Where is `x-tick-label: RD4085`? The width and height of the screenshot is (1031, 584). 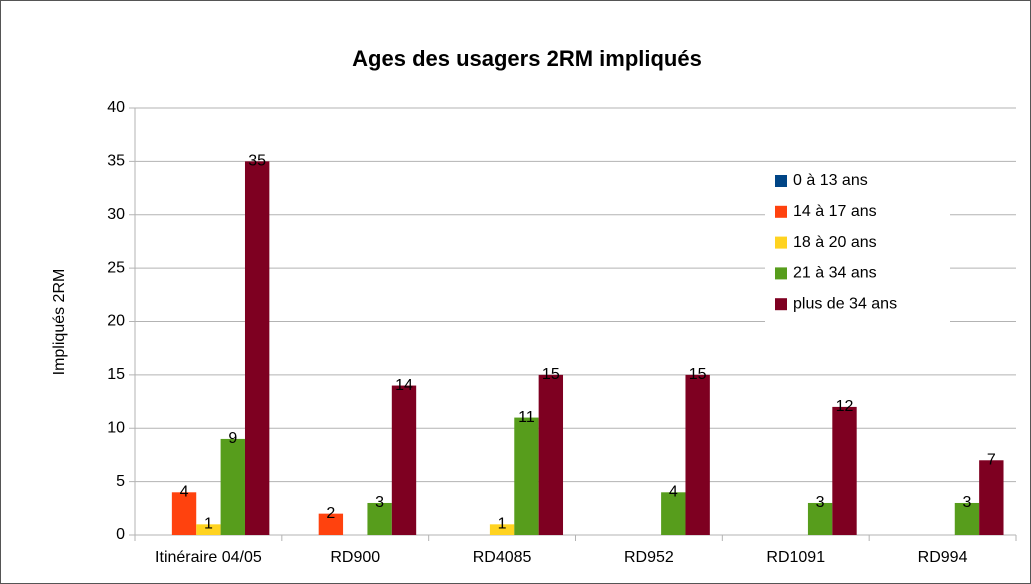 x-tick-label: RD4085 is located at coordinates (502, 557).